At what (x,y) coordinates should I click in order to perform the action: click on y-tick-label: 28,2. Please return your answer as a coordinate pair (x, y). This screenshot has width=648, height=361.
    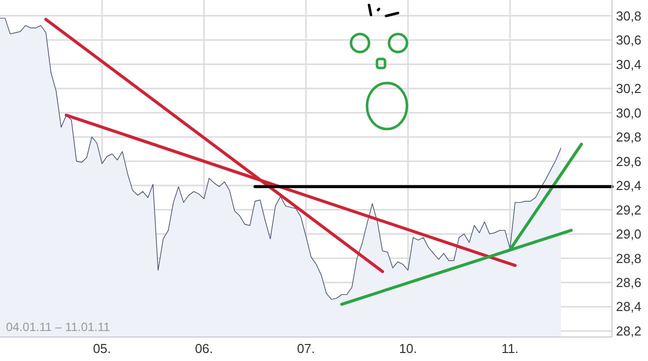
    Looking at the image, I should click on (629, 330).